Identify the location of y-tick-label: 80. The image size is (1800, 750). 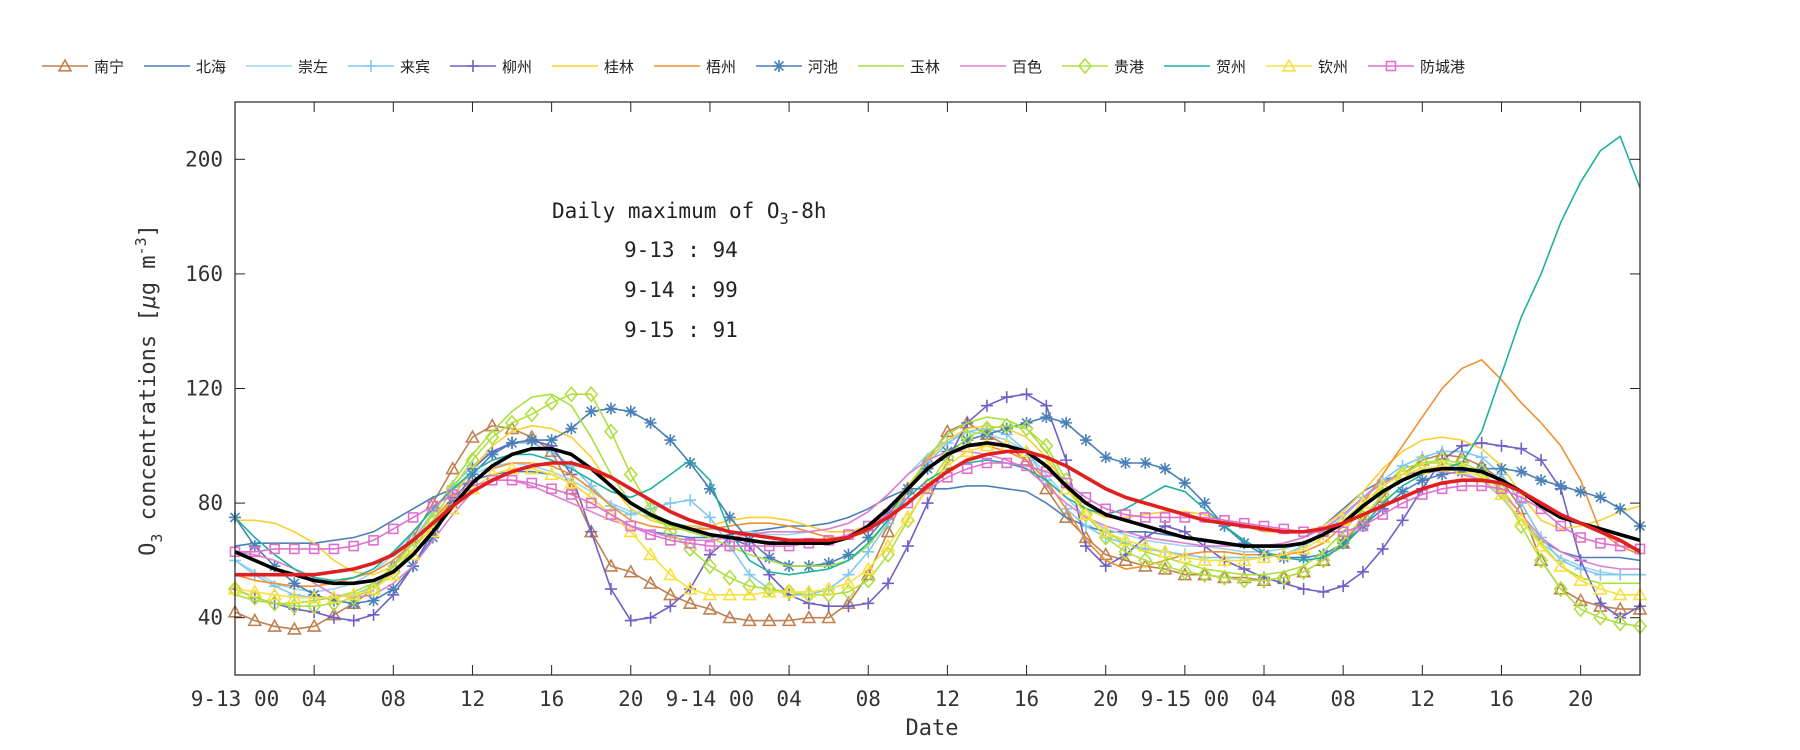
(210, 503).